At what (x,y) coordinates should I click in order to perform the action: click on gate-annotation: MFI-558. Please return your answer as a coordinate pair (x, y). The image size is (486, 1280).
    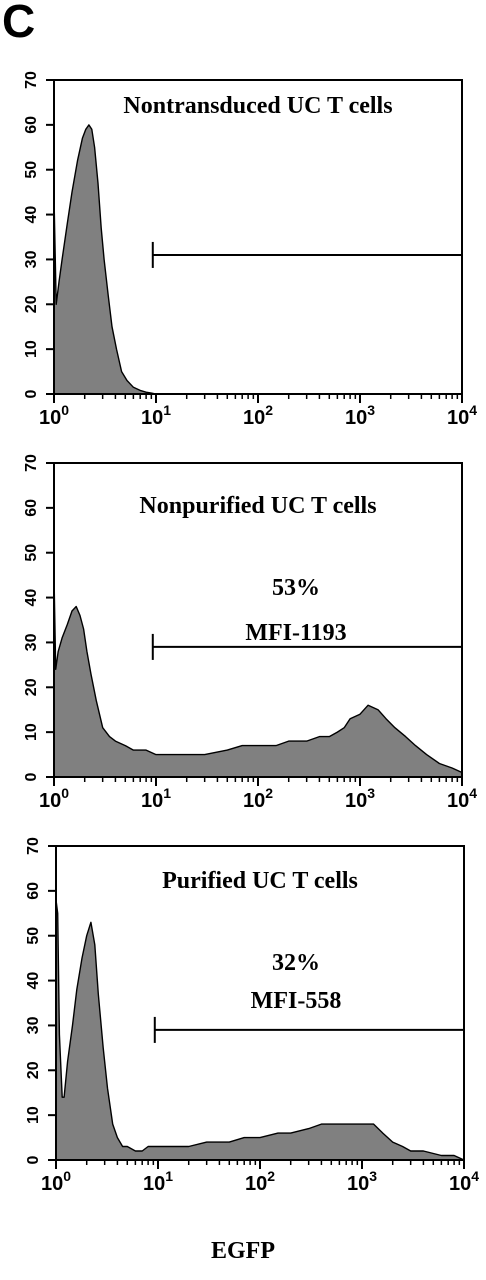
    Looking at the image, I should click on (296, 1001).